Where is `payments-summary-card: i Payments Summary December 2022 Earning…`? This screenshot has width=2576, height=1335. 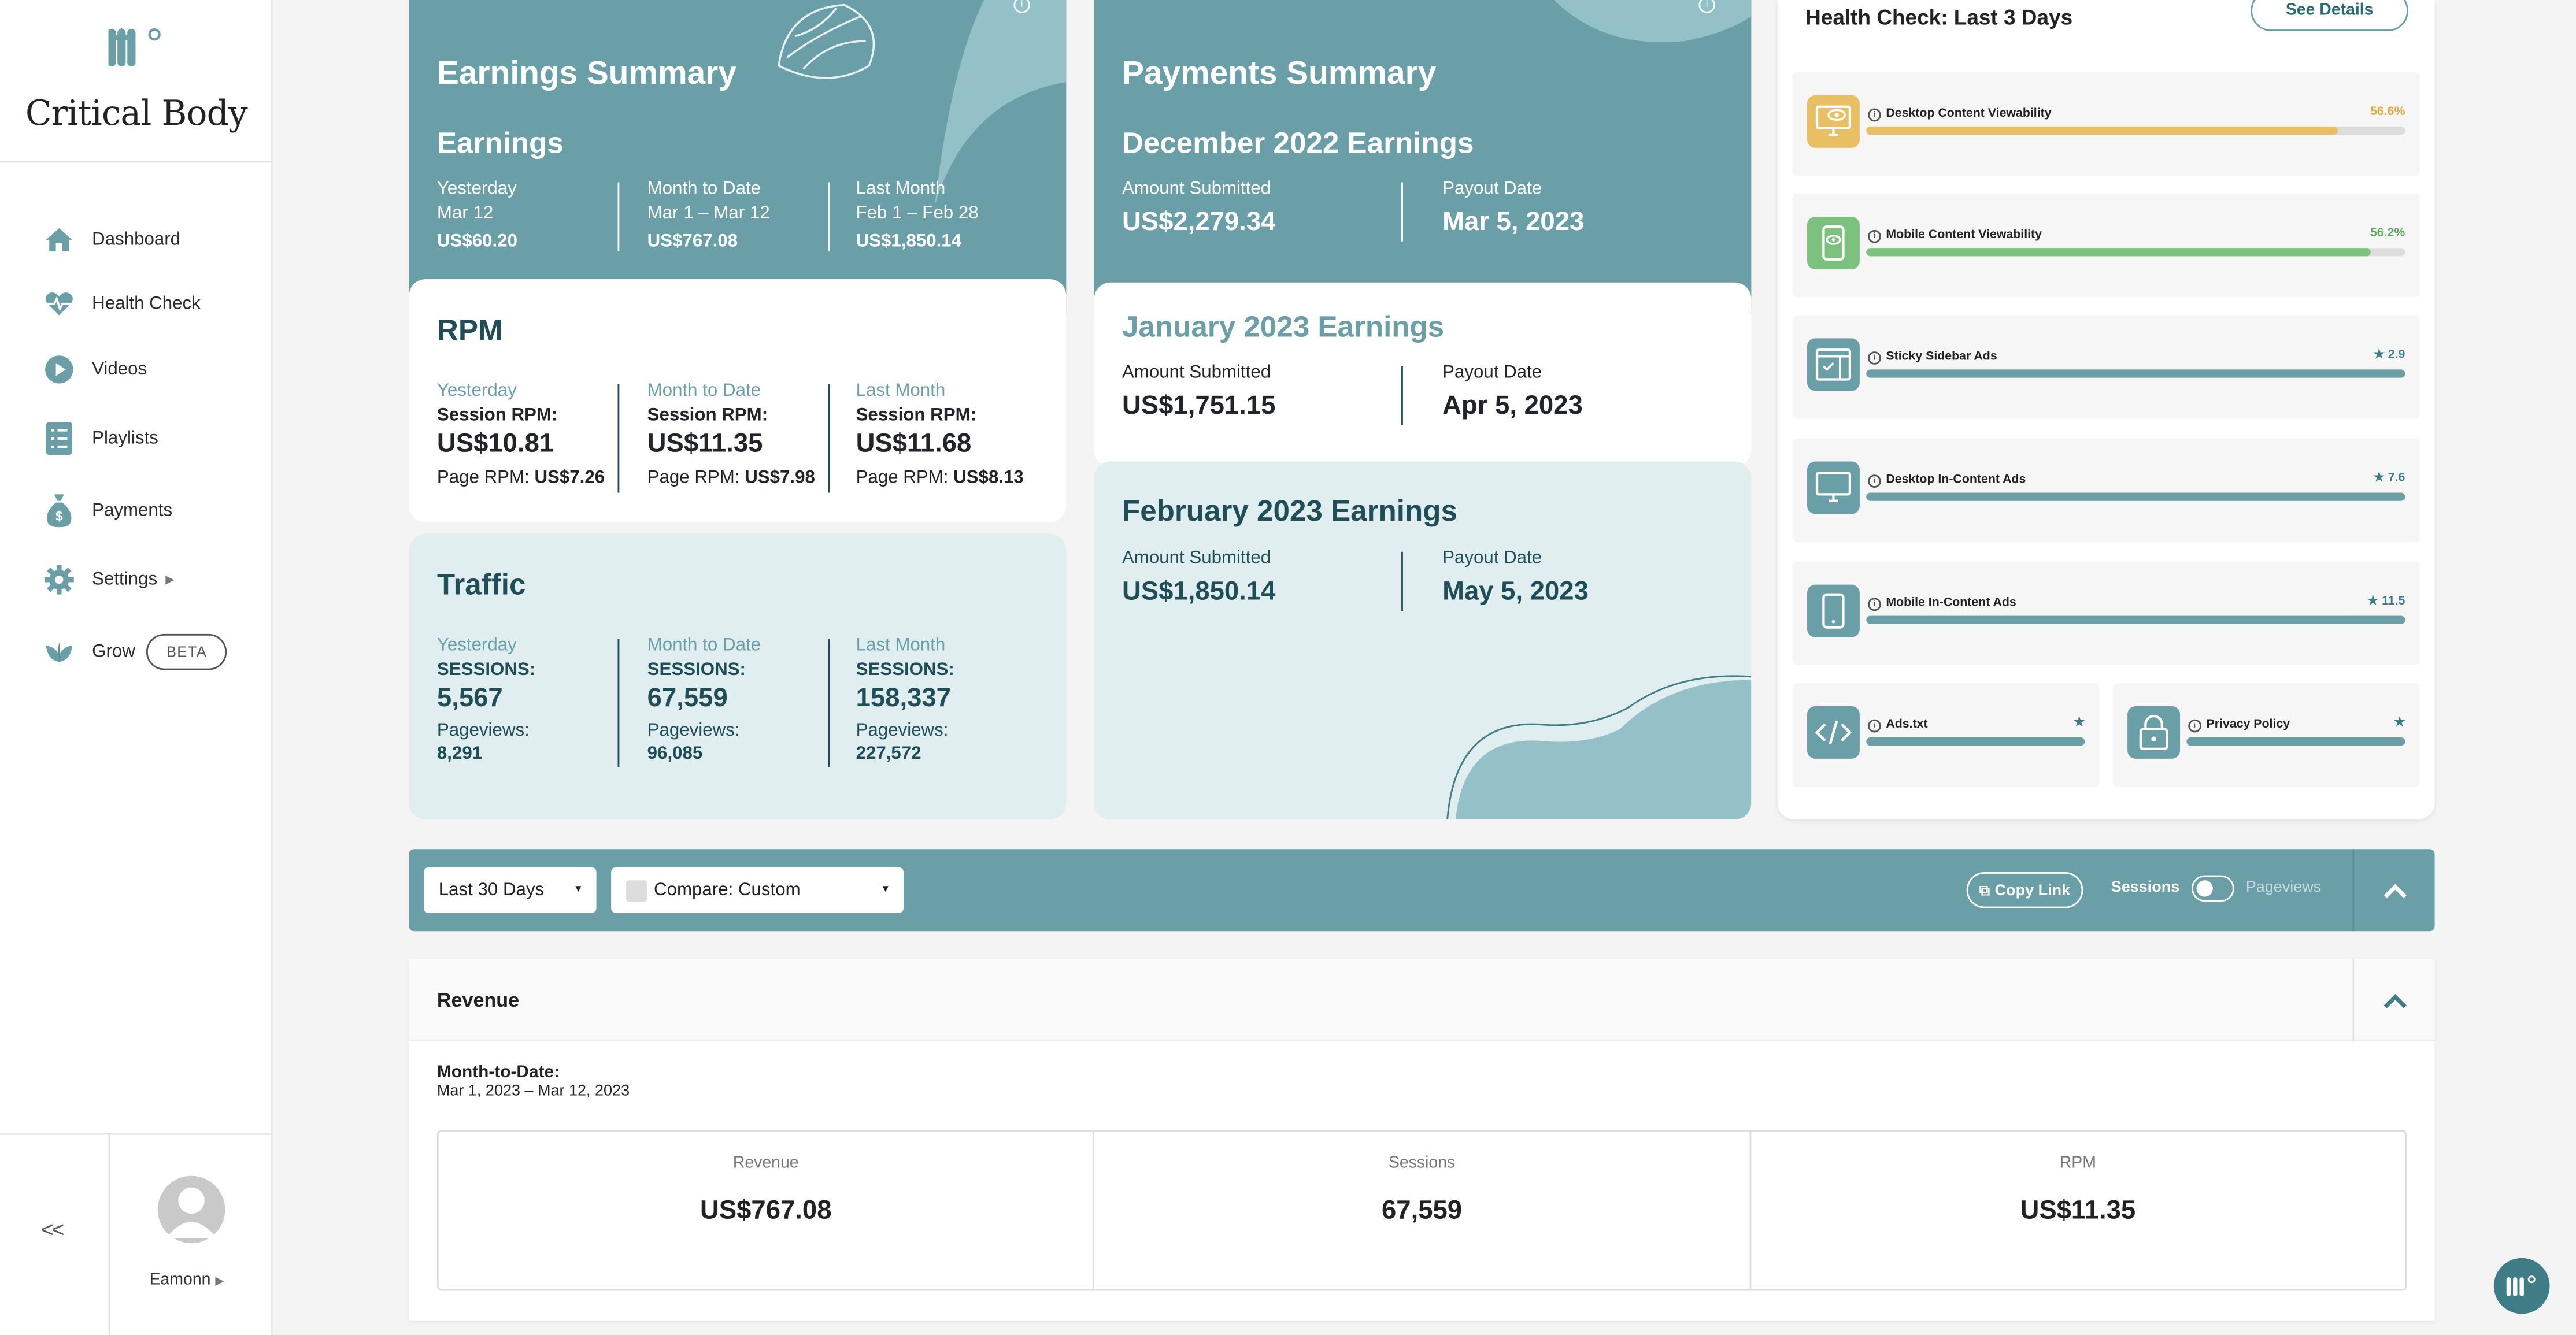 payments-summary-card: i Payments Summary December 2022 Earning… is located at coordinates (1423, 165).